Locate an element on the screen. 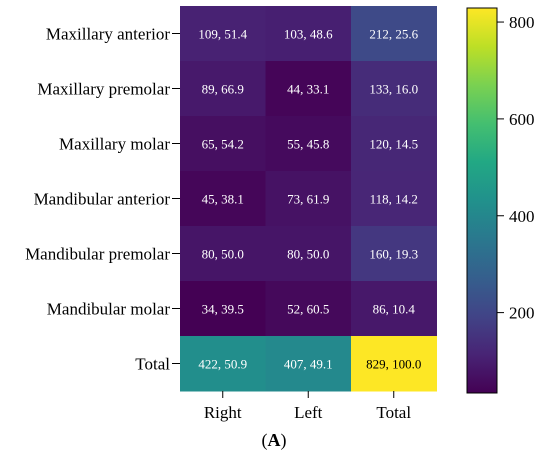  cell-label: 73, 61.9 is located at coordinates (308, 199).